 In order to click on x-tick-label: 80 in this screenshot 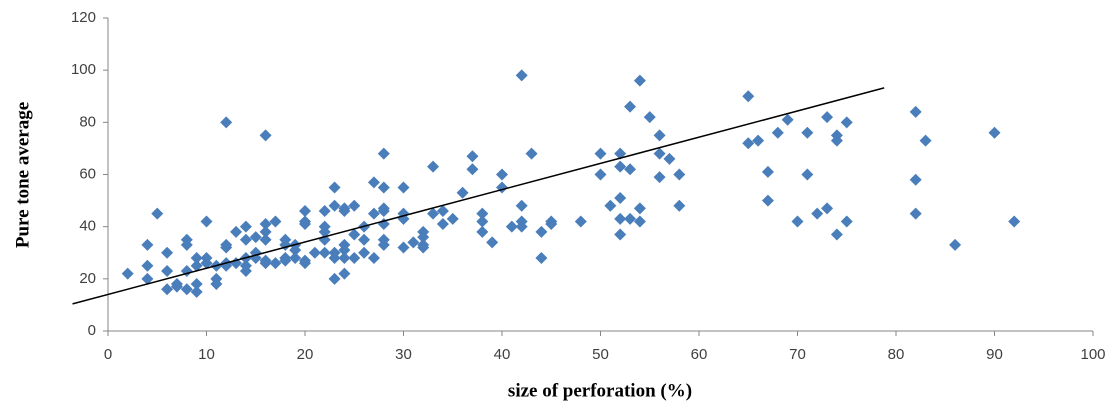, I will do `click(896, 354)`.